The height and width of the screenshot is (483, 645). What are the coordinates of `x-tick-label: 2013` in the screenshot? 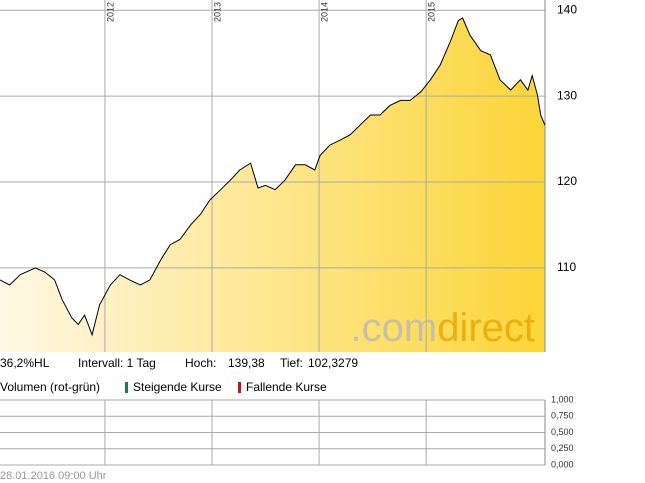 It's located at (217, 12).